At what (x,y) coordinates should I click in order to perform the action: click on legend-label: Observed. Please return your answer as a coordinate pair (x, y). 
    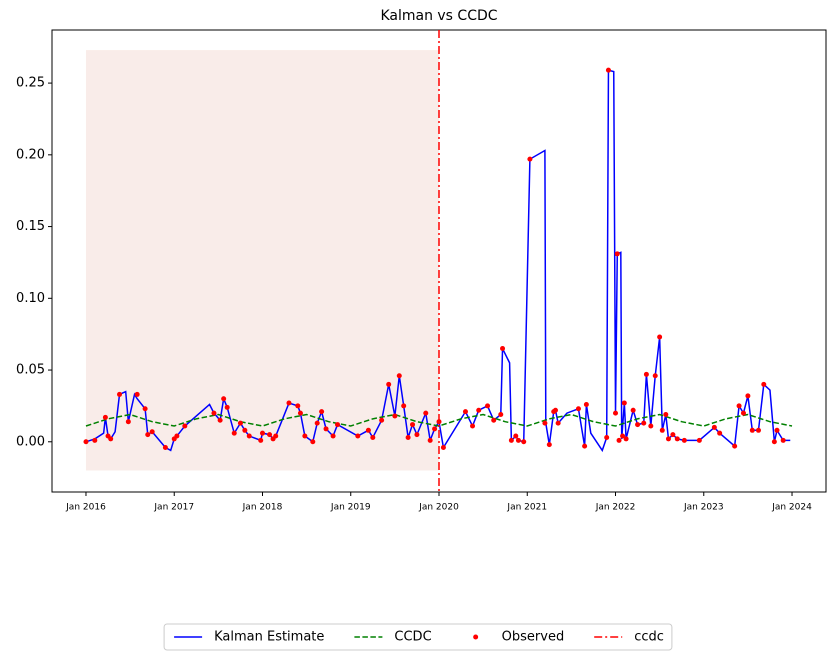
    Looking at the image, I should click on (533, 637).